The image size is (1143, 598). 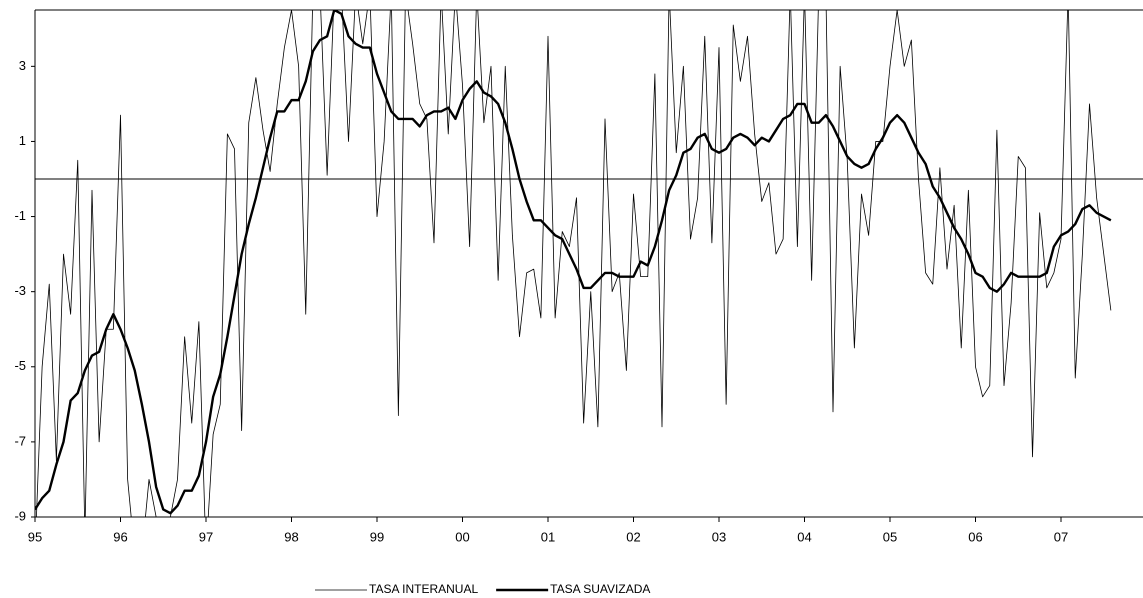 I want to click on x-tick-label: 95, so click(x=35, y=536).